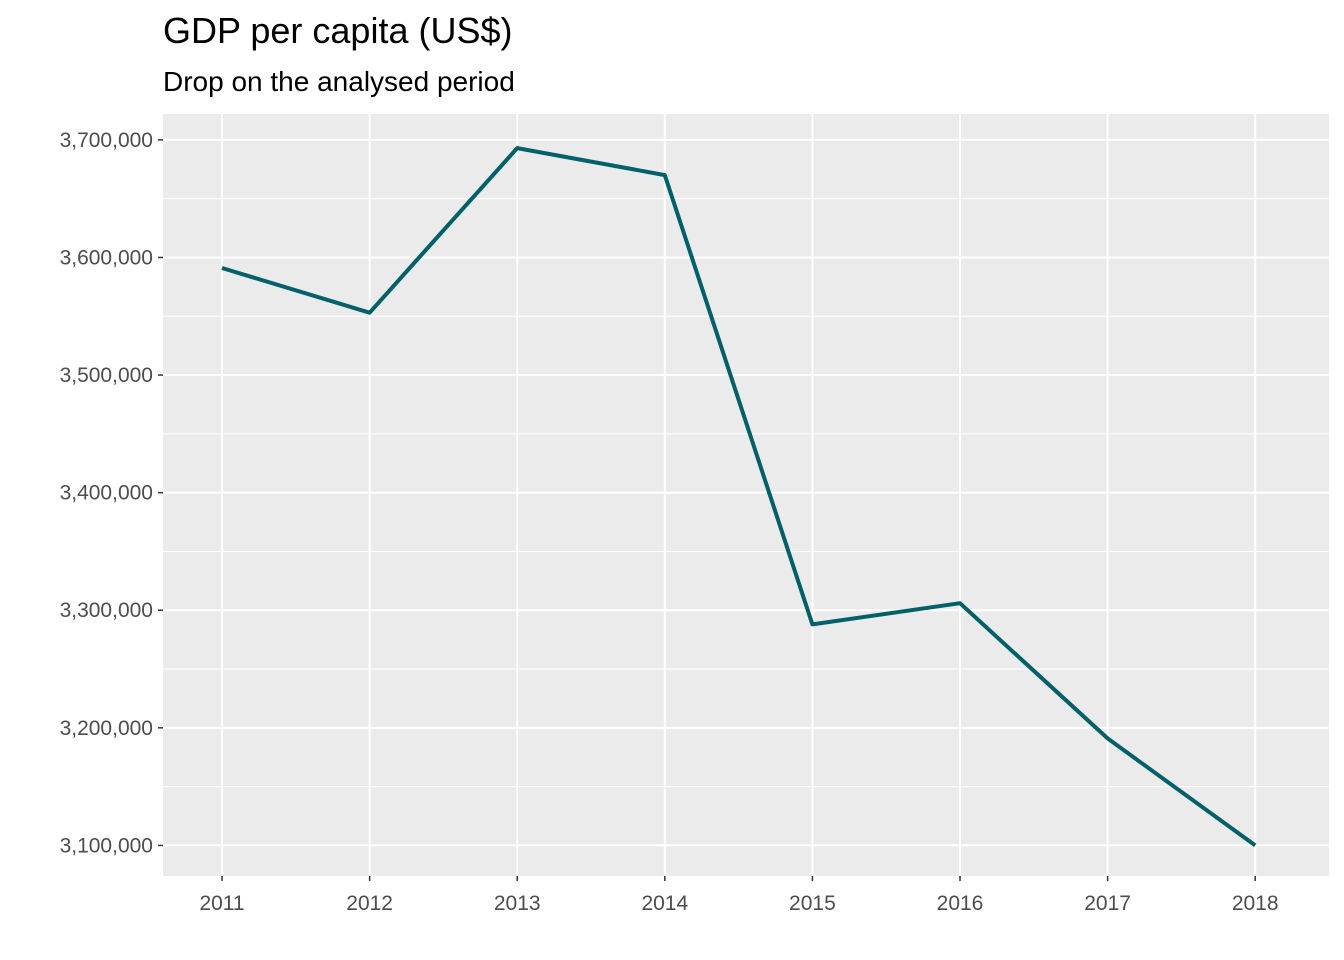 Image resolution: width=1344 pixels, height=960 pixels. Describe the element at coordinates (1255, 903) in the screenshot. I see `x-tick-label: 2018` at that location.